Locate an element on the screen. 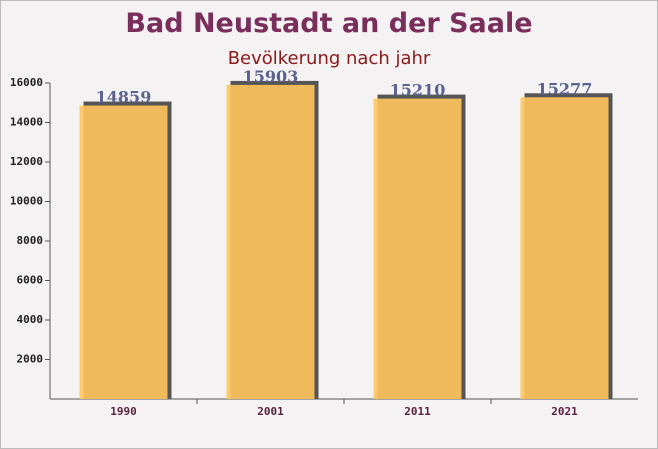 This screenshot has height=449, width=658. x-tick-label: 2021 is located at coordinates (564, 411).